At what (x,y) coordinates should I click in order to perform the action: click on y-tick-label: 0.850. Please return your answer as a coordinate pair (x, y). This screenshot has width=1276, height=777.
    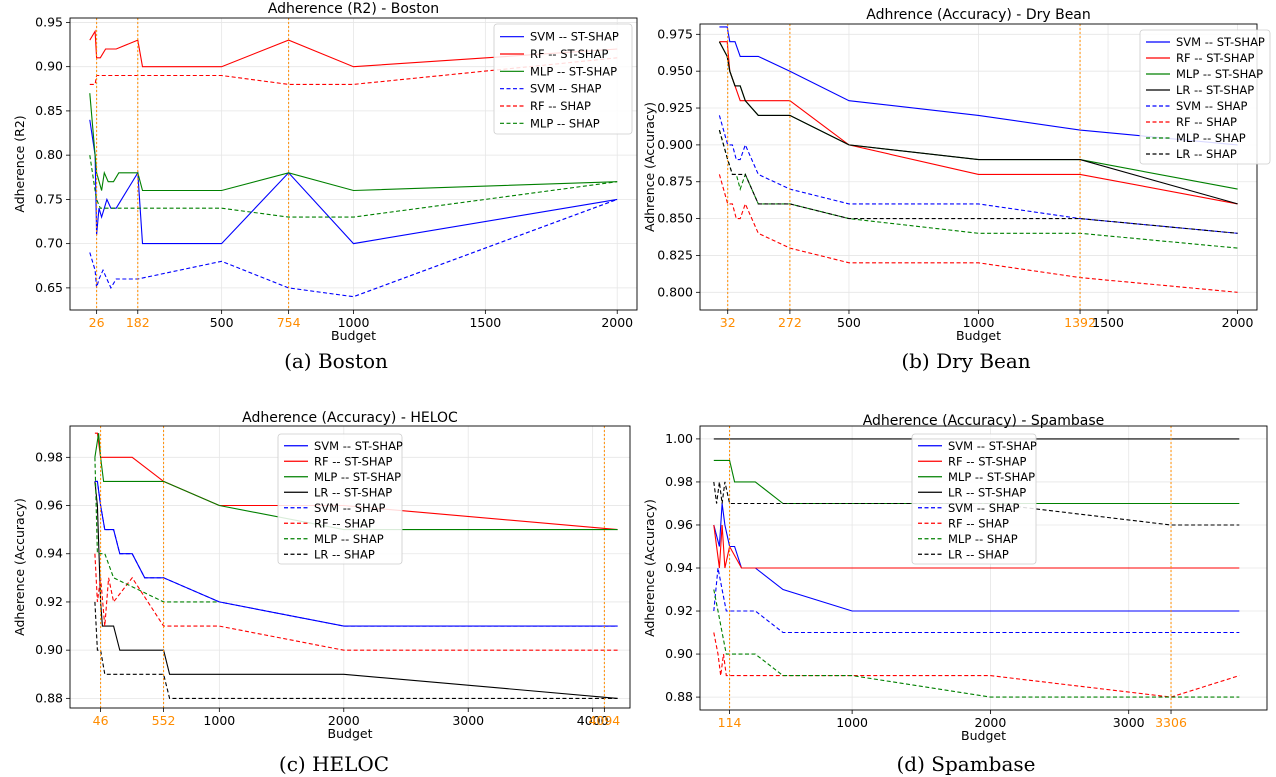
    Looking at the image, I should click on (675, 218).